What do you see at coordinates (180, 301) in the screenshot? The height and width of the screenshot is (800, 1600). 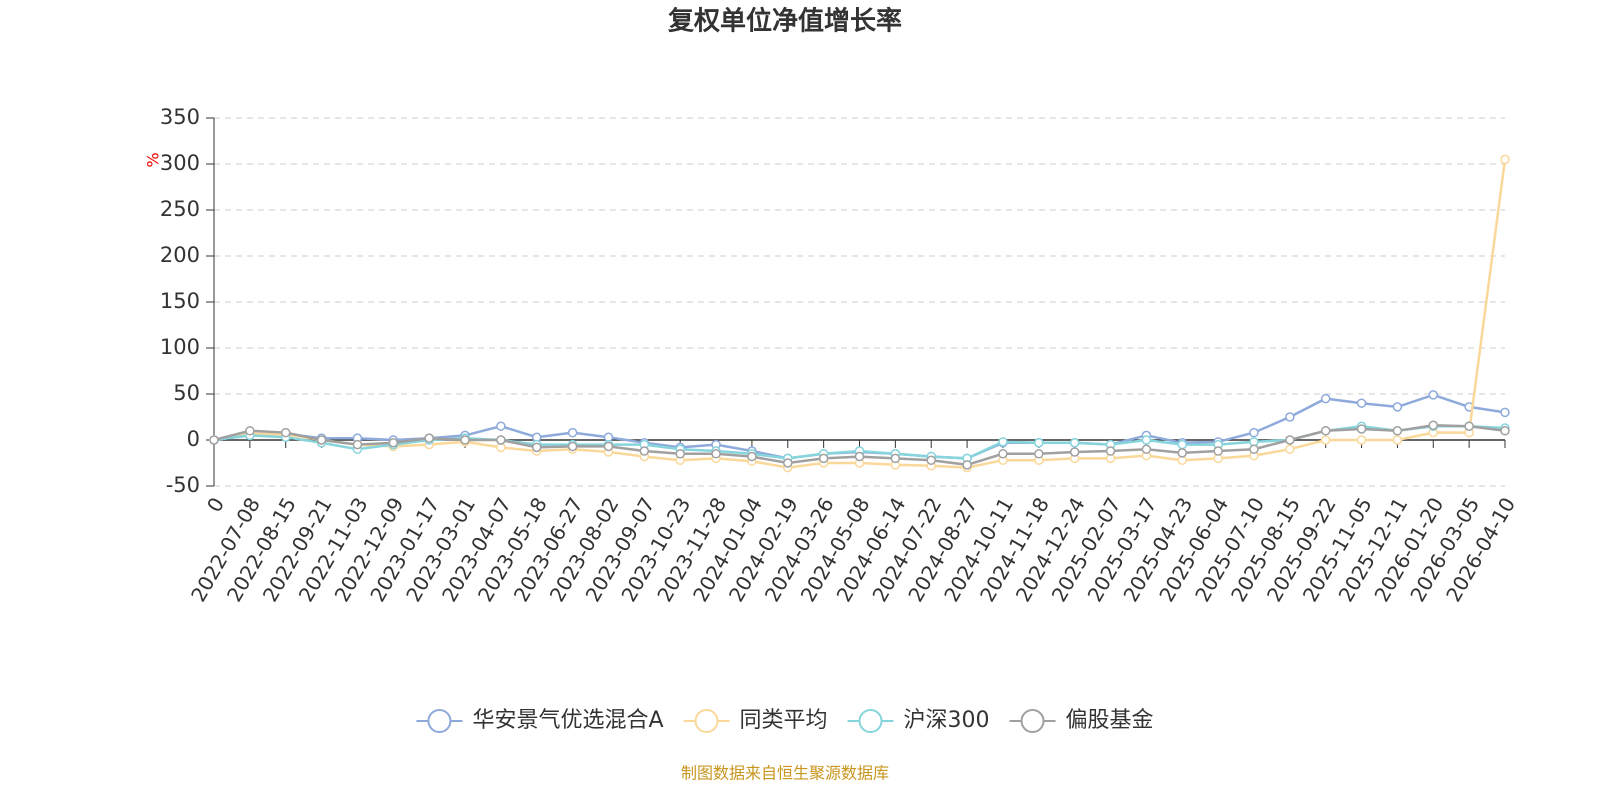 I see `y-tick-label: 150` at bounding box center [180, 301].